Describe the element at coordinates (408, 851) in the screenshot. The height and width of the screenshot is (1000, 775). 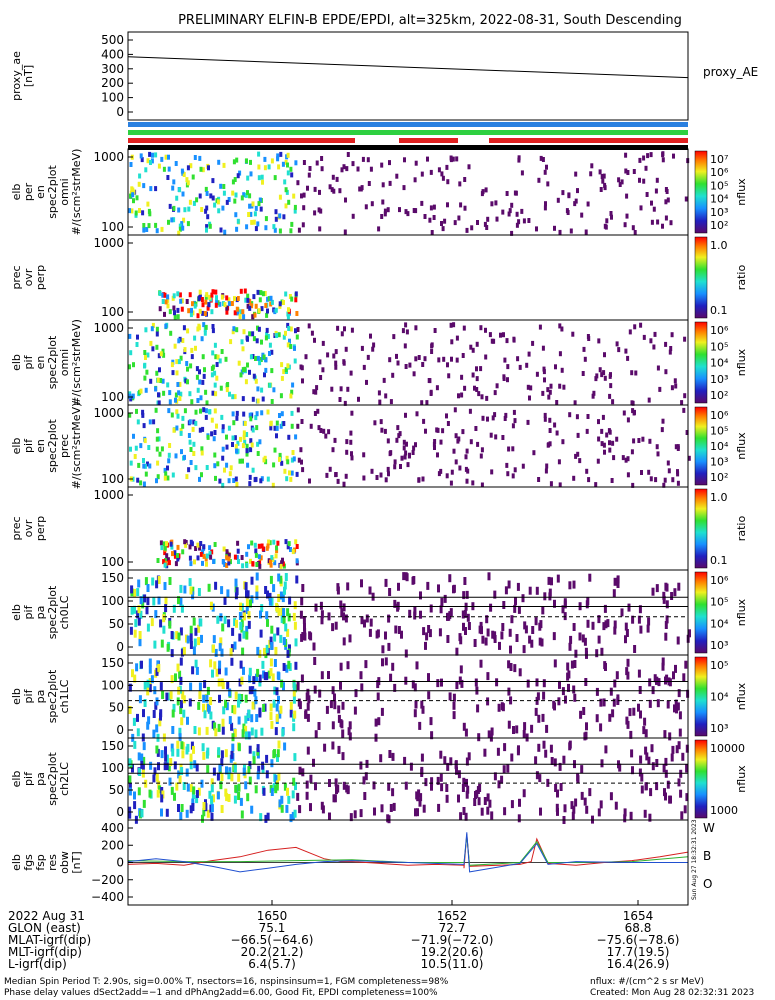
I see `series-line-w` at that location.